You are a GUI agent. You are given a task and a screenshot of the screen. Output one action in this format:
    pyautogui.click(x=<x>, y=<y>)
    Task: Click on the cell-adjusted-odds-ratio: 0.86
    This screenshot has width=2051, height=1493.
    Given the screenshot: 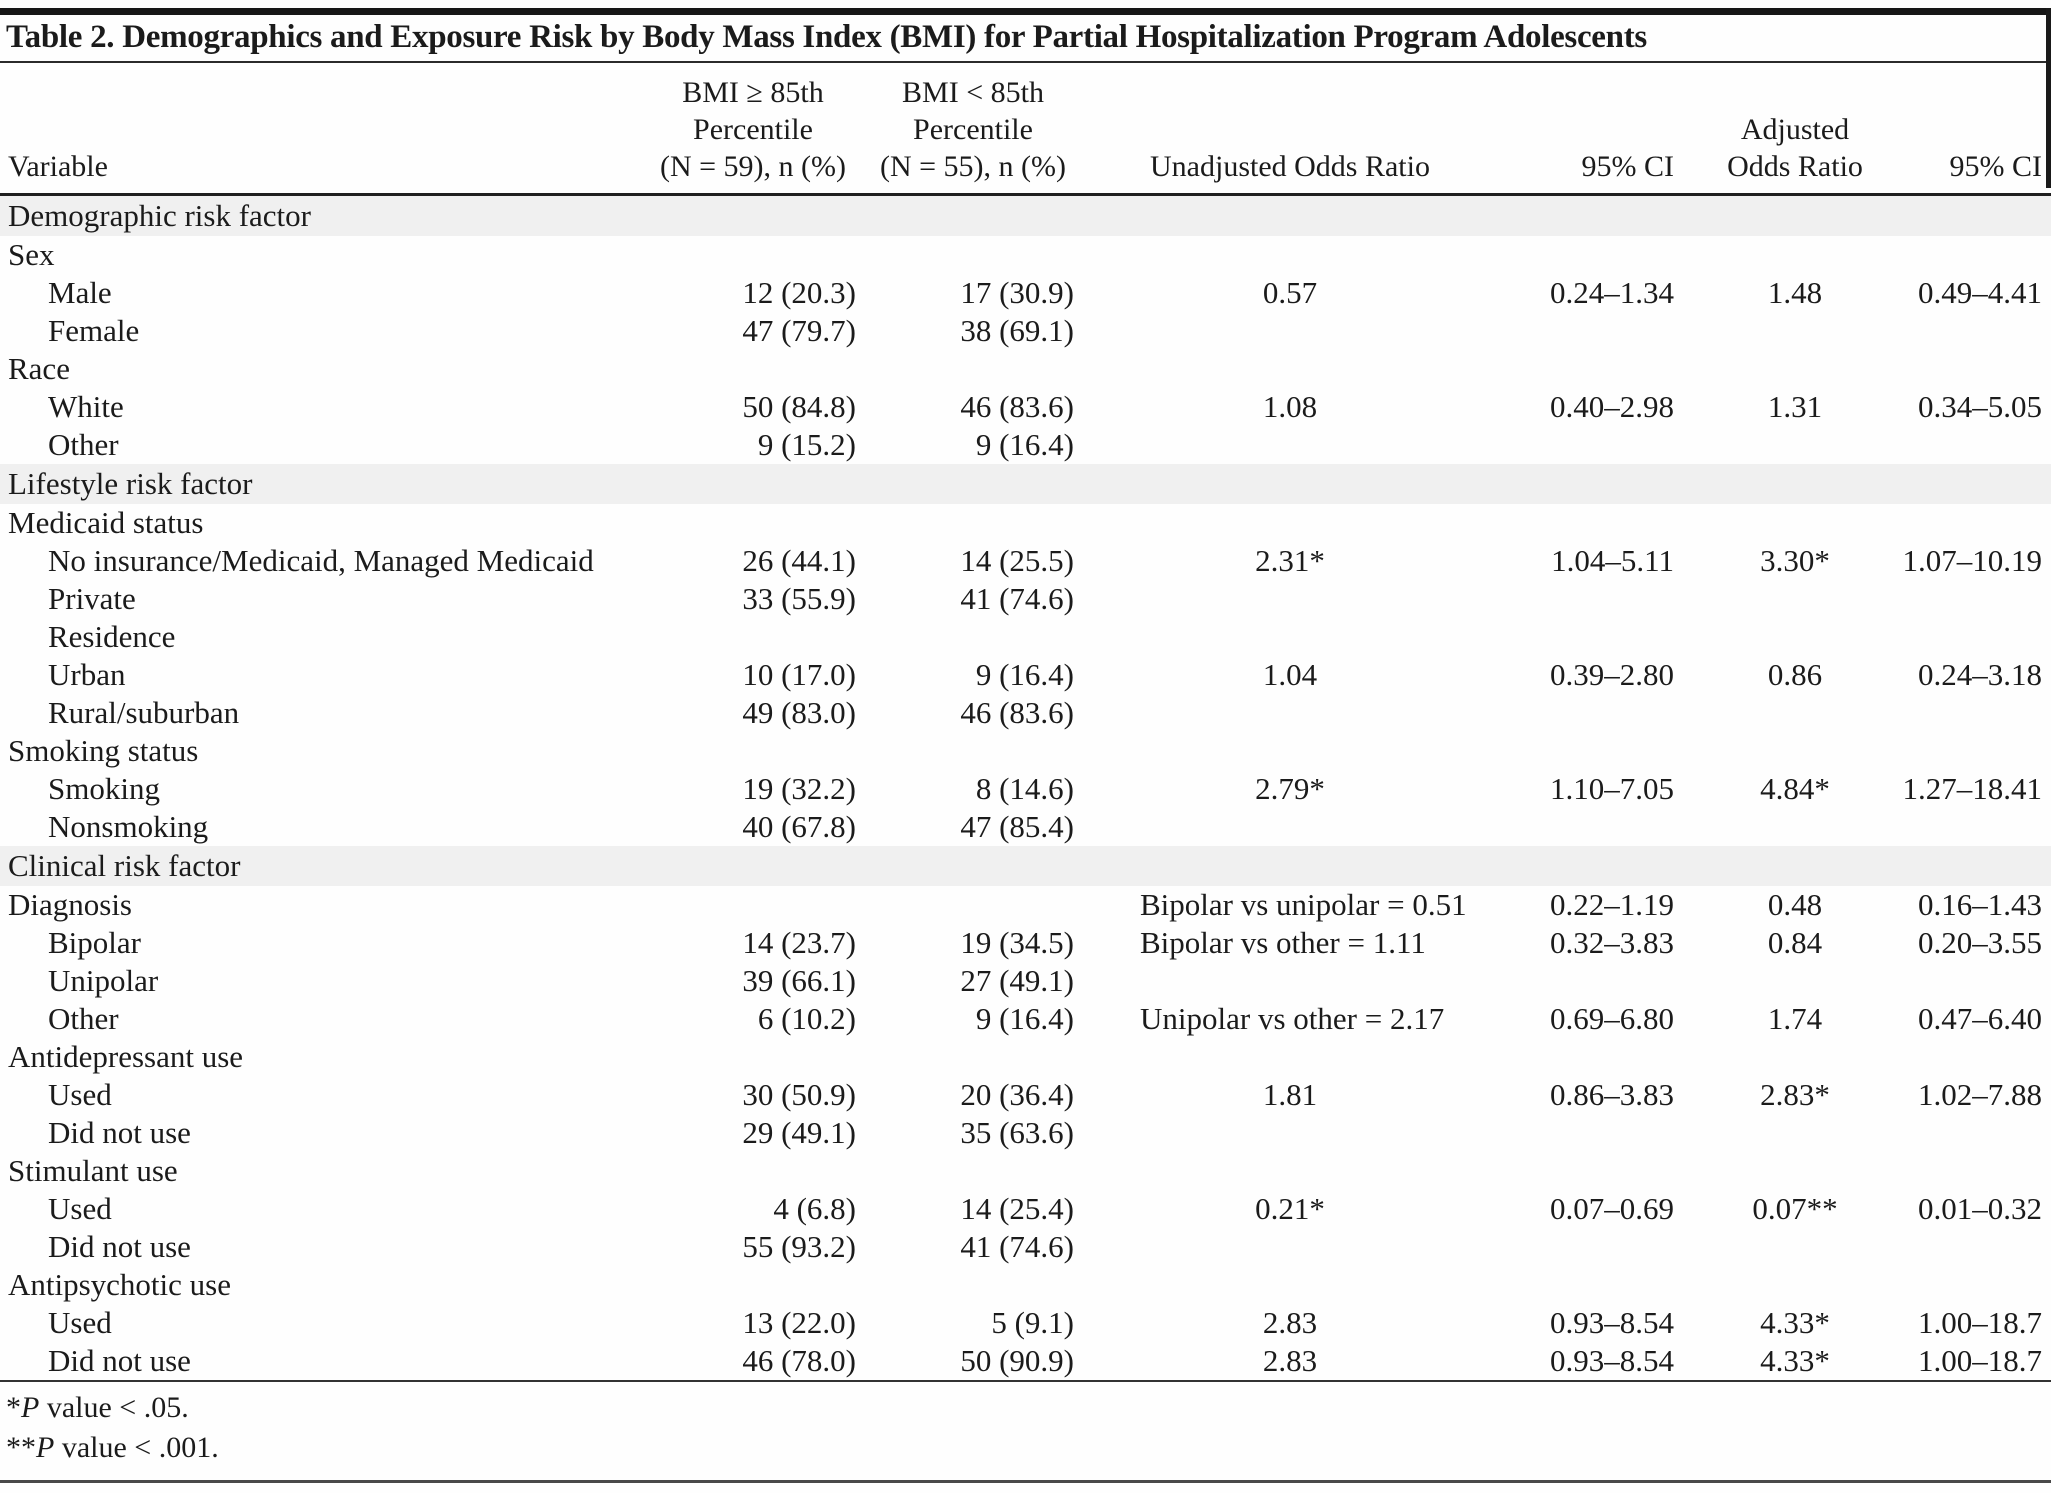 What is the action you would take?
    pyautogui.click(x=1795, y=674)
    